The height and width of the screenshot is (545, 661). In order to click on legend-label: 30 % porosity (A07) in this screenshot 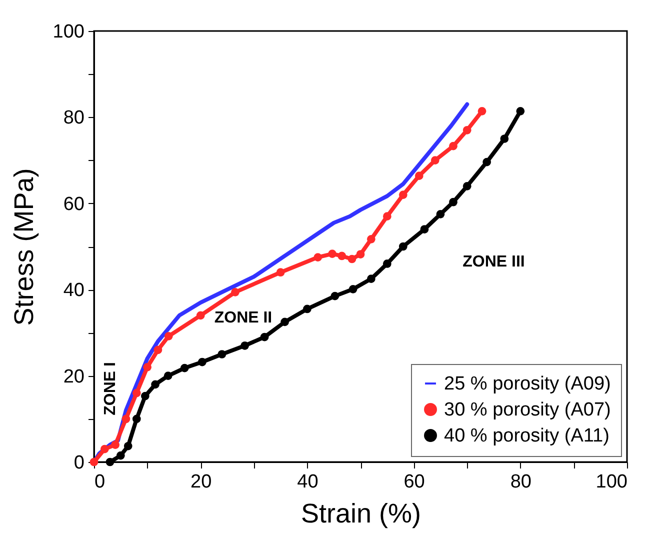, I will do `click(527, 410)`.